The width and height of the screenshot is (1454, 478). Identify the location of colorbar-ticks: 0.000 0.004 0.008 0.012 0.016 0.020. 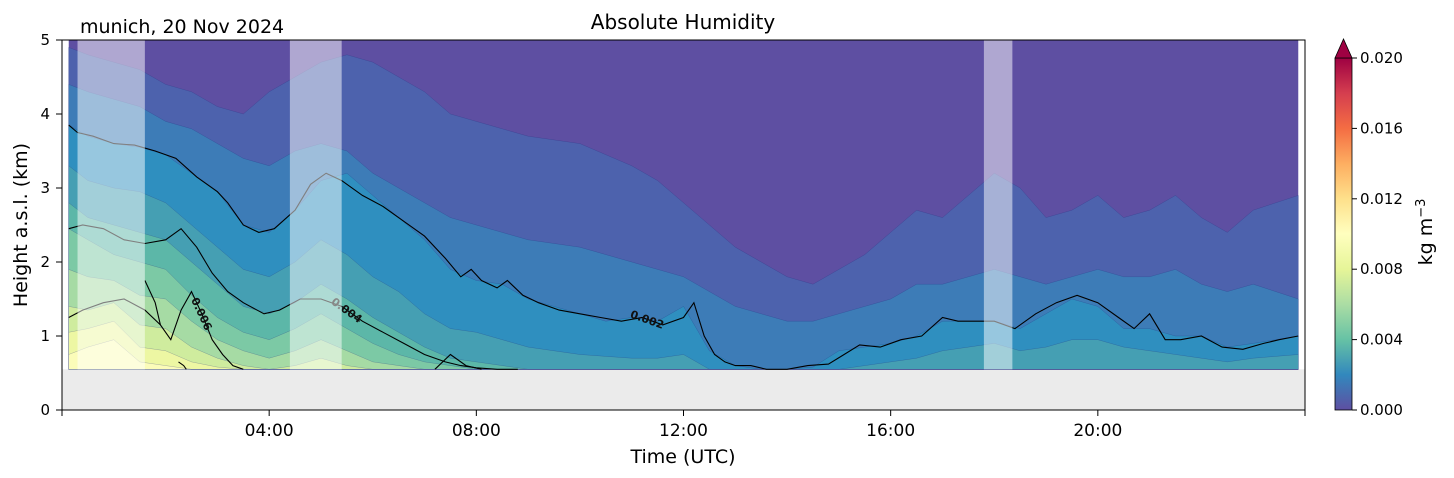
(1377, 234).